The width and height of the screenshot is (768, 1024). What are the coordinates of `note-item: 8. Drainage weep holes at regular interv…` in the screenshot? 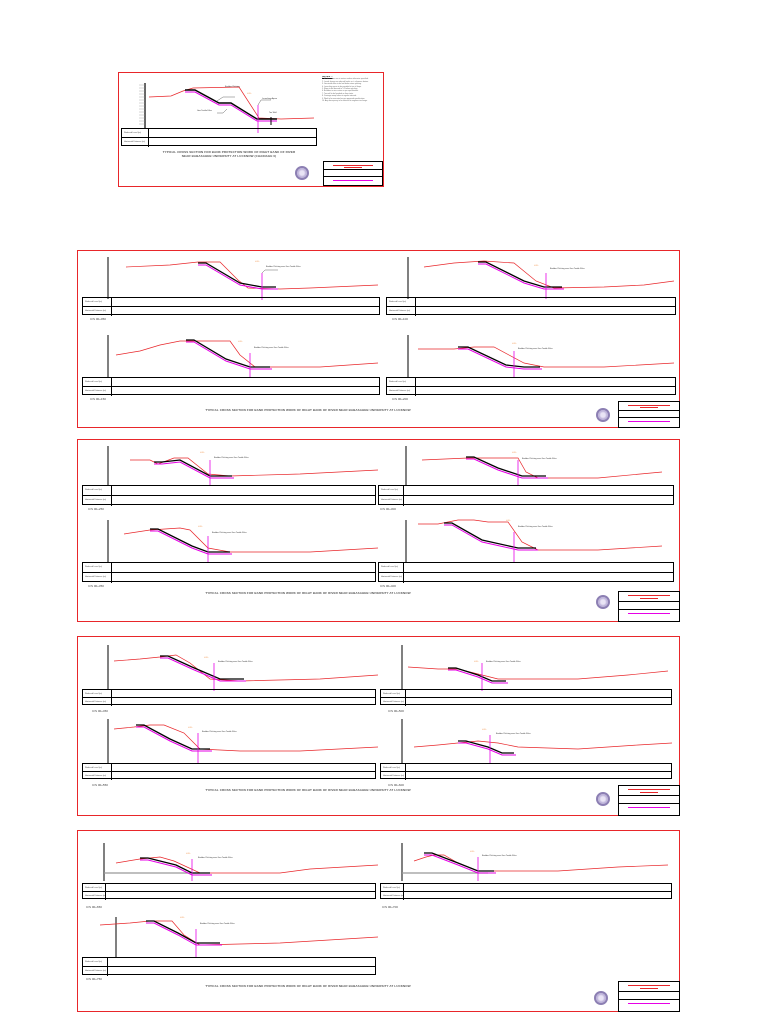 It's located at (339, 96).